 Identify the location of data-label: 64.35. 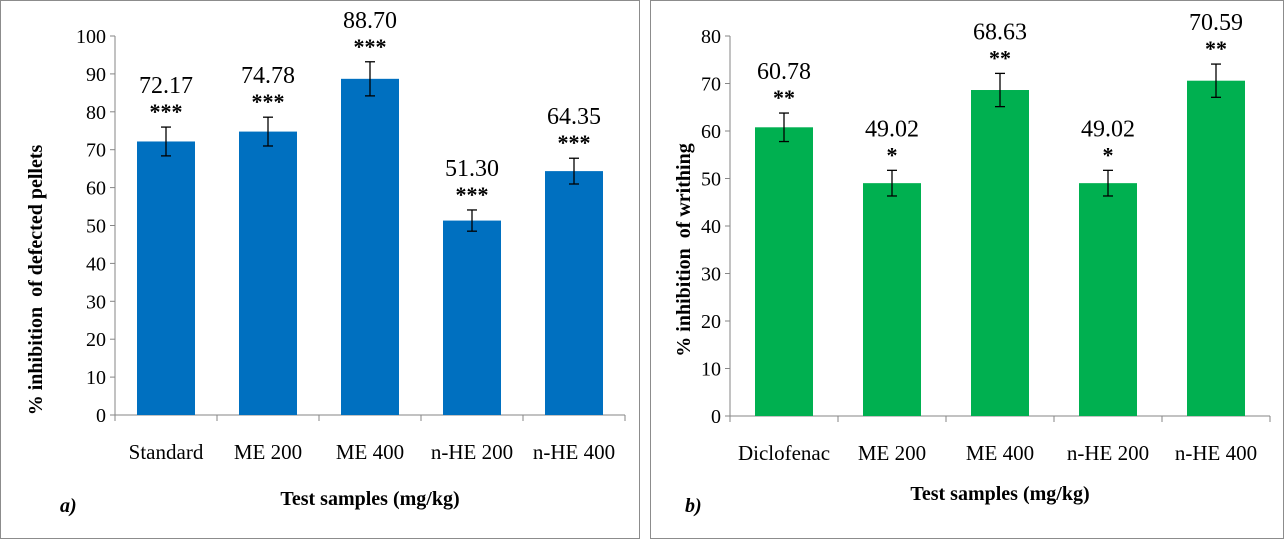
(574, 117).